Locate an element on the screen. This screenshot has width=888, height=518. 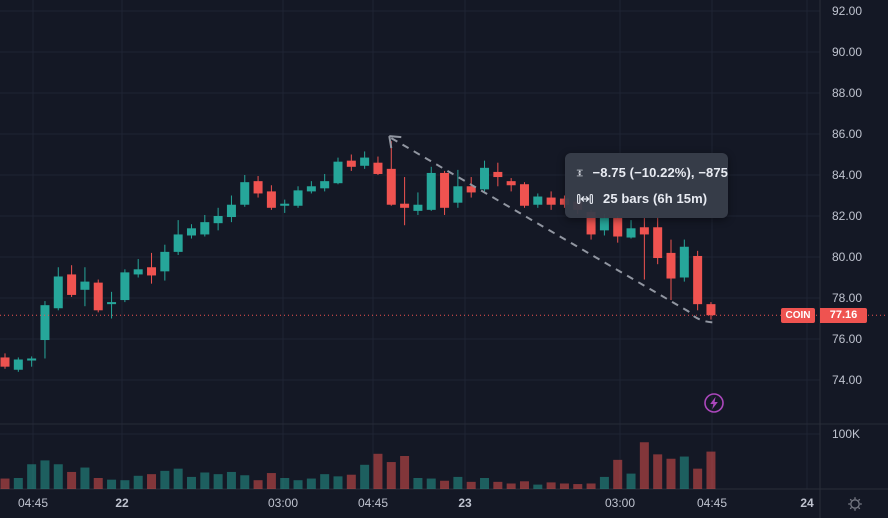
time-tick-label: 24 is located at coordinates (807, 503).